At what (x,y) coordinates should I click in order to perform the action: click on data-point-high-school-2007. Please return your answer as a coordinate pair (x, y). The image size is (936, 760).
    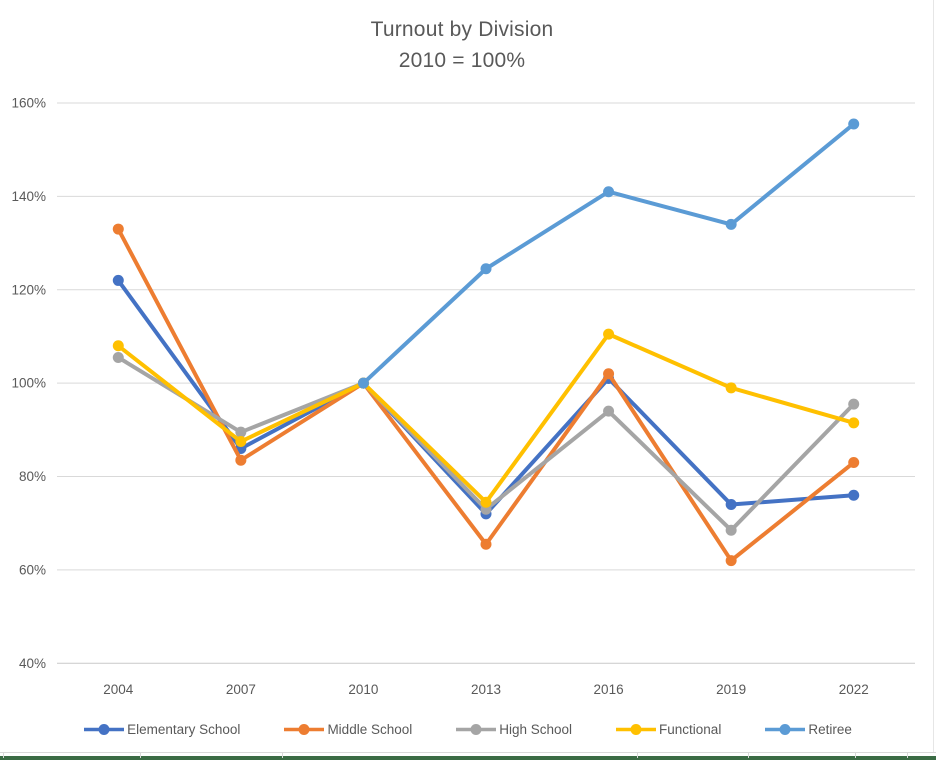
    Looking at the image, I should click on (241, 432).